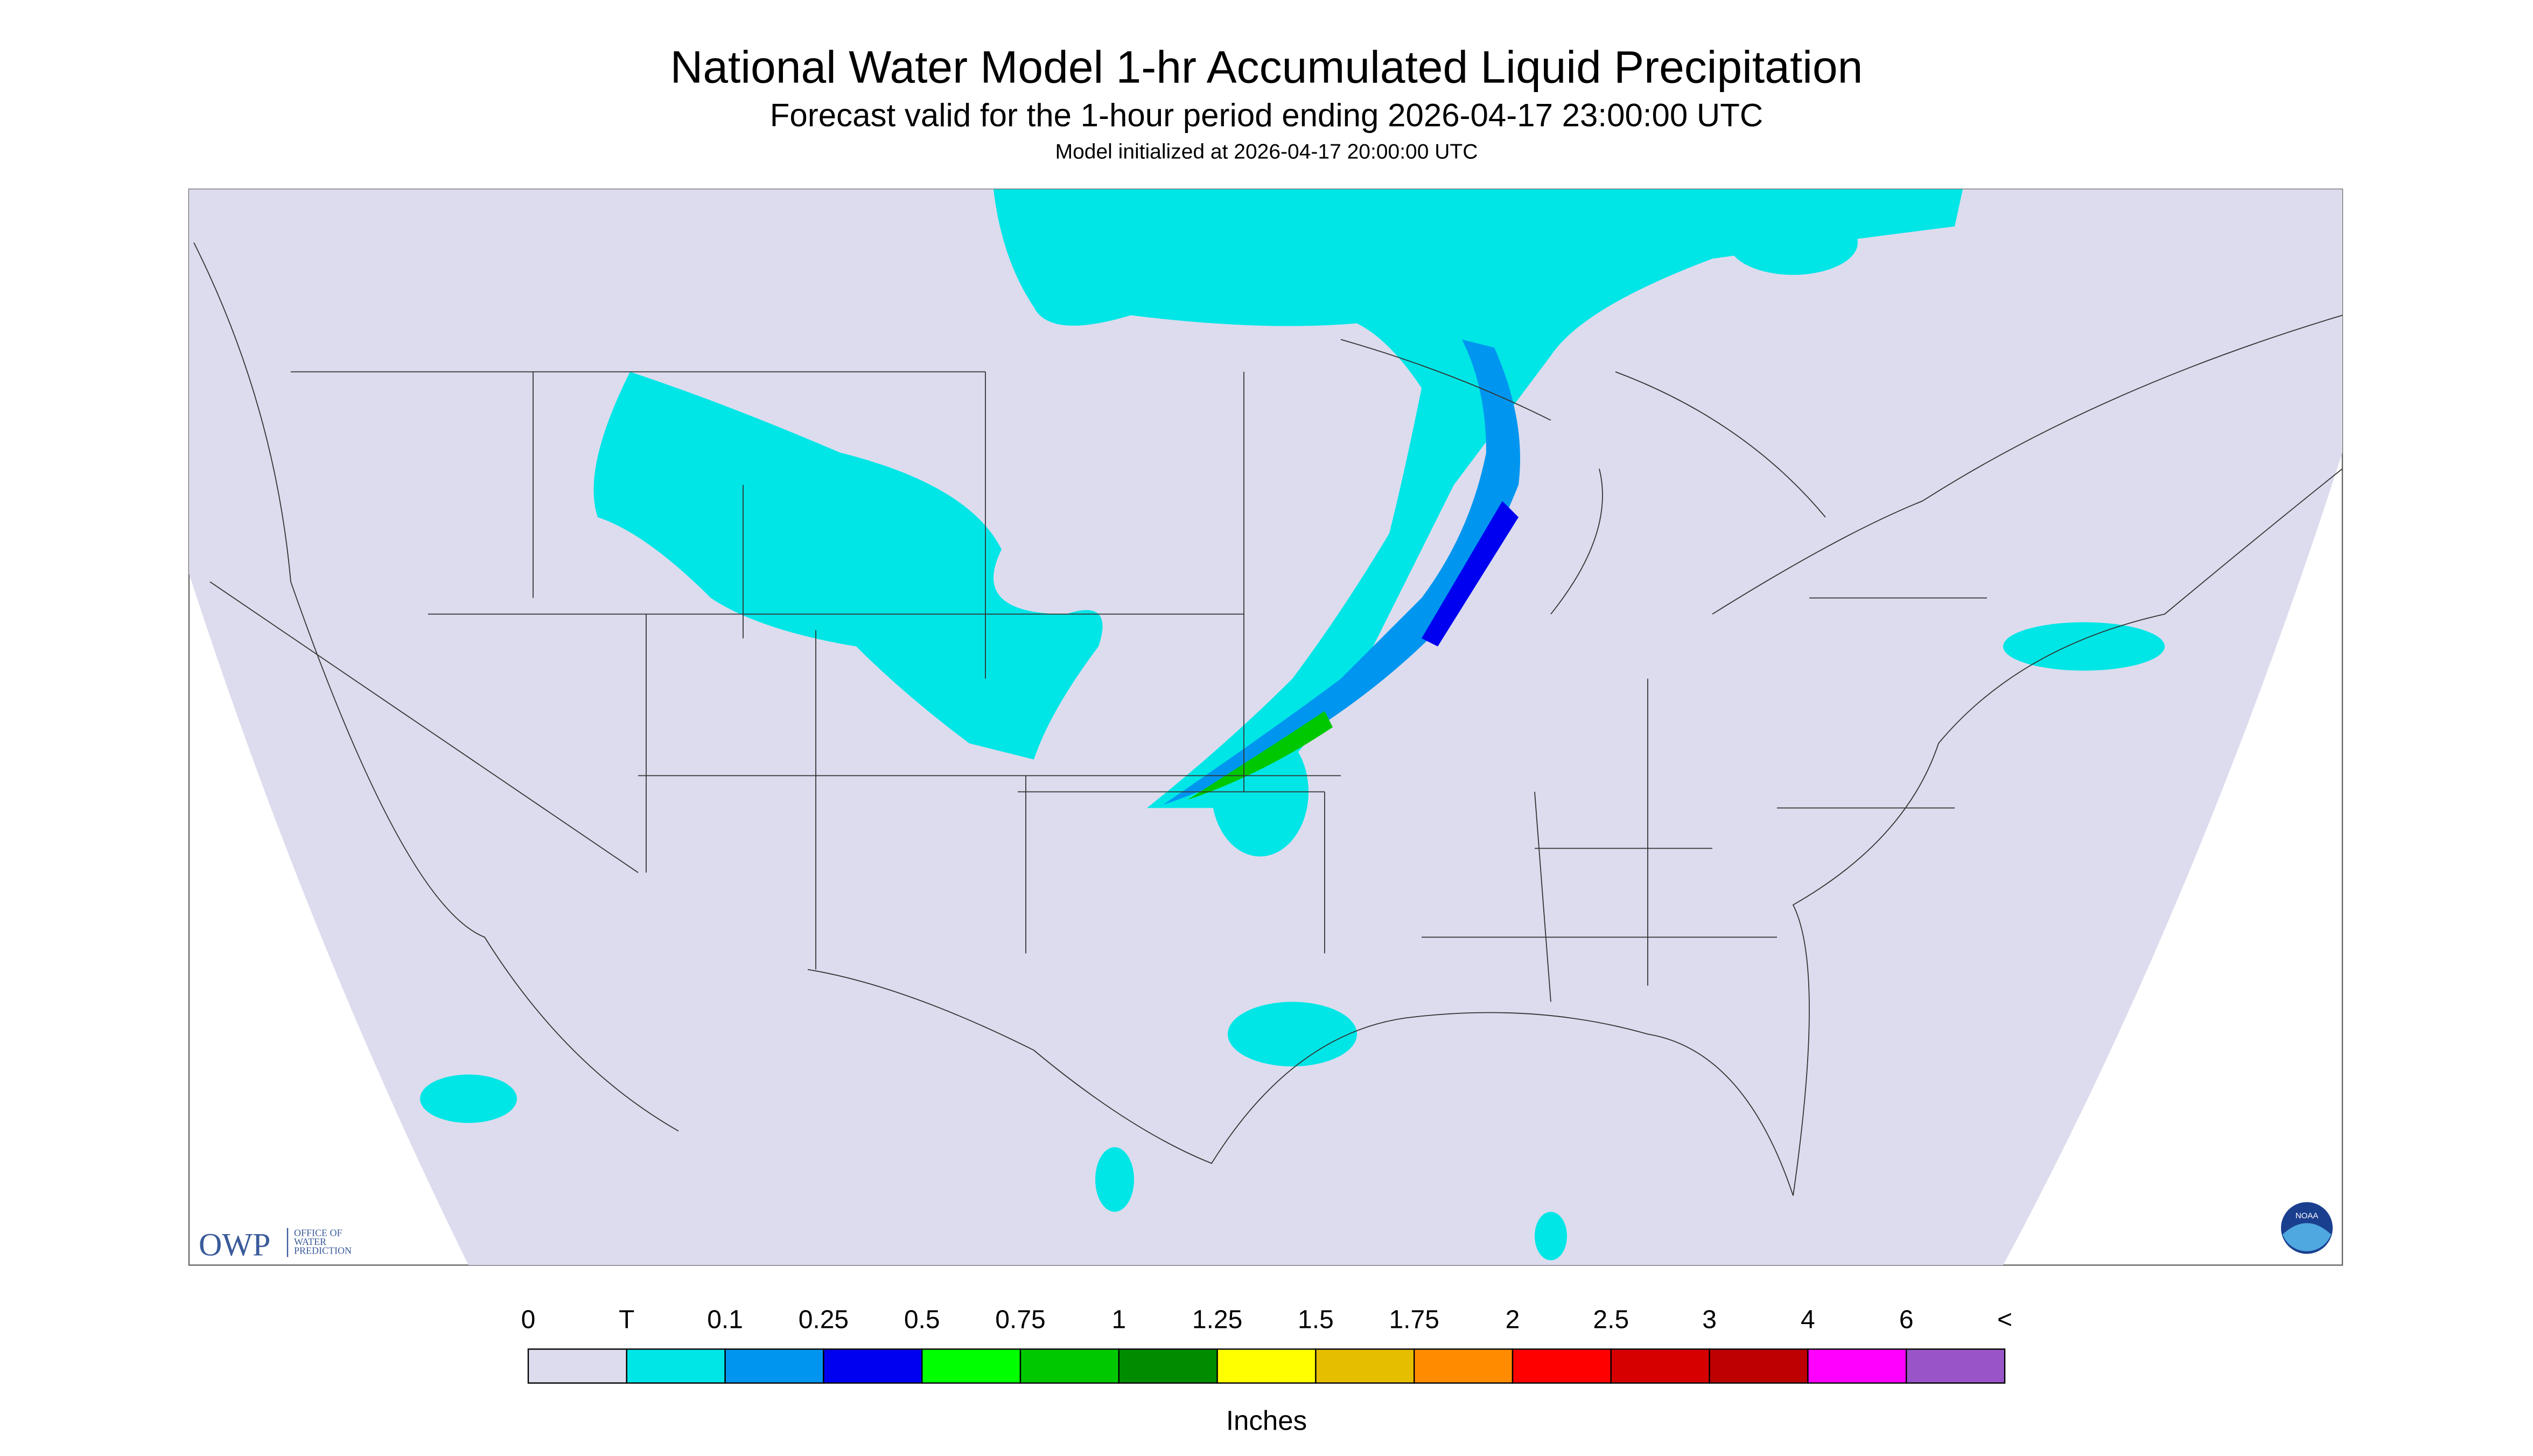 This screenshot has height=1456, width=2533. Describe the element at coordinates (310, 1241) in the screenshot. I see `logo-line: WATER` at that location.